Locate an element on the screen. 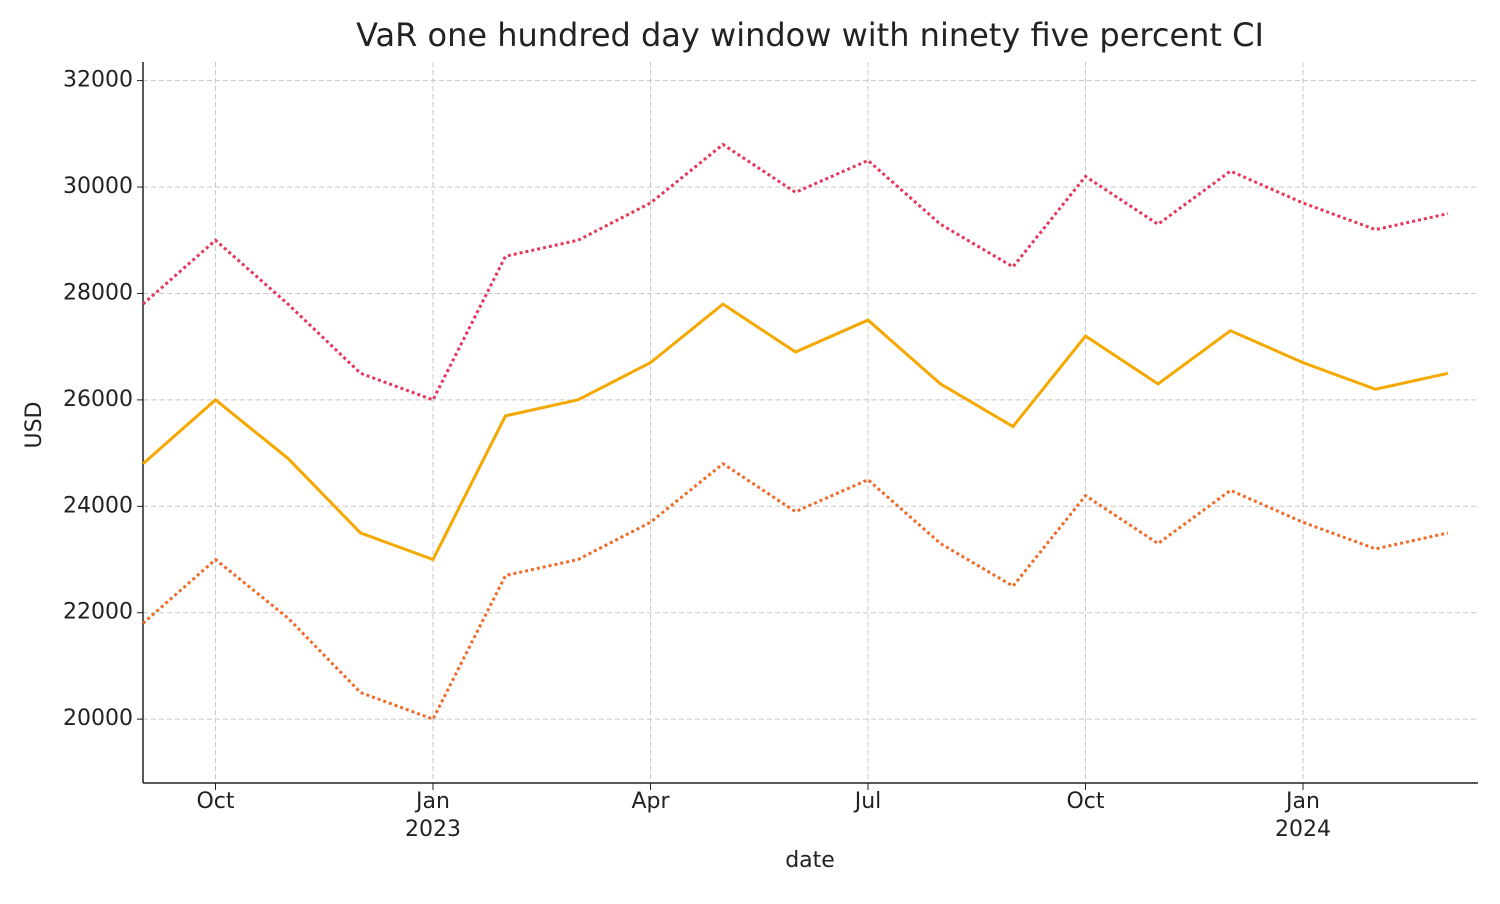 This screenshot has height=904, width=1500. y-tick-label: 26000 is located at coordinates (98, 399).